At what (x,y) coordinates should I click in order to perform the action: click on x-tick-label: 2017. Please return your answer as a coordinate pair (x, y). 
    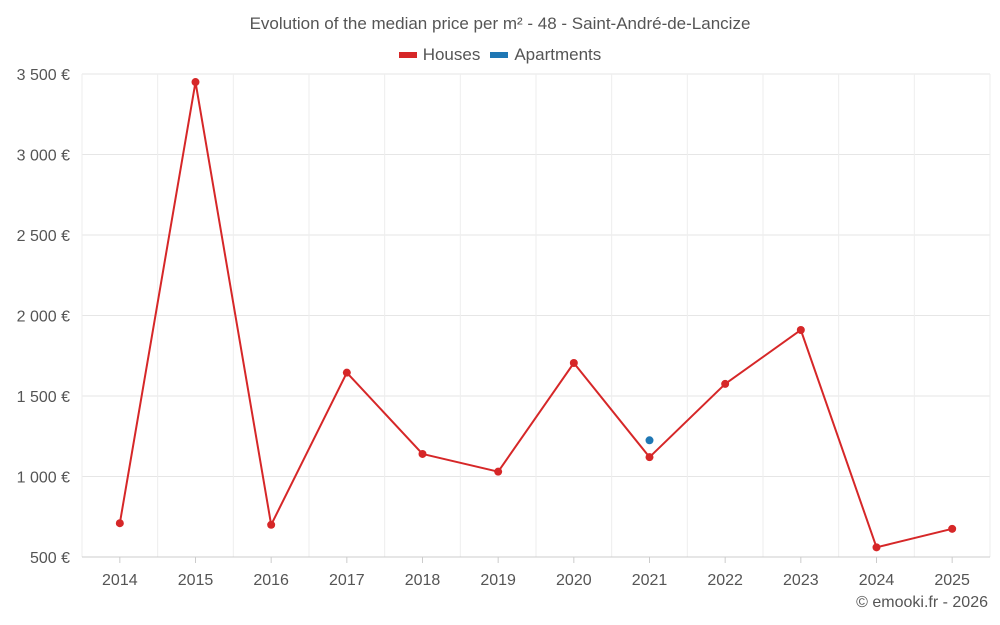
    Looking at the image, I should click on (347, 580).